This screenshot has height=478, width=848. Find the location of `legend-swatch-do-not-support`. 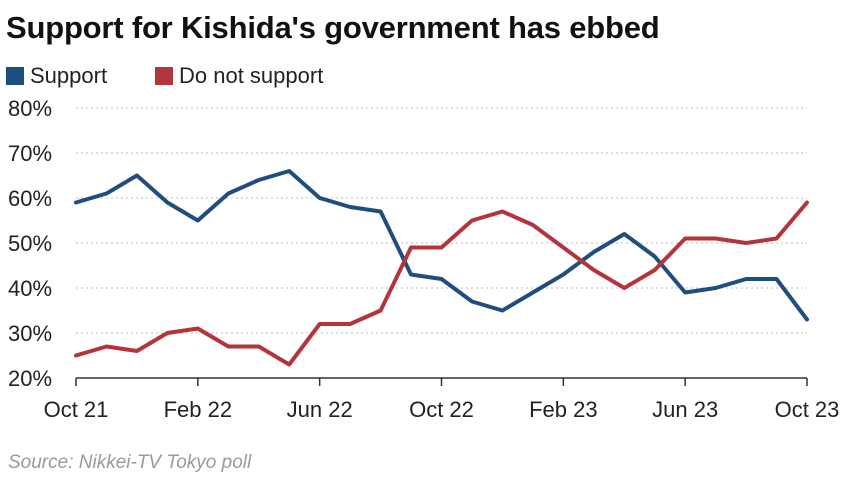

legend-swatch-do-not-support is located at coordinates (164, 76).